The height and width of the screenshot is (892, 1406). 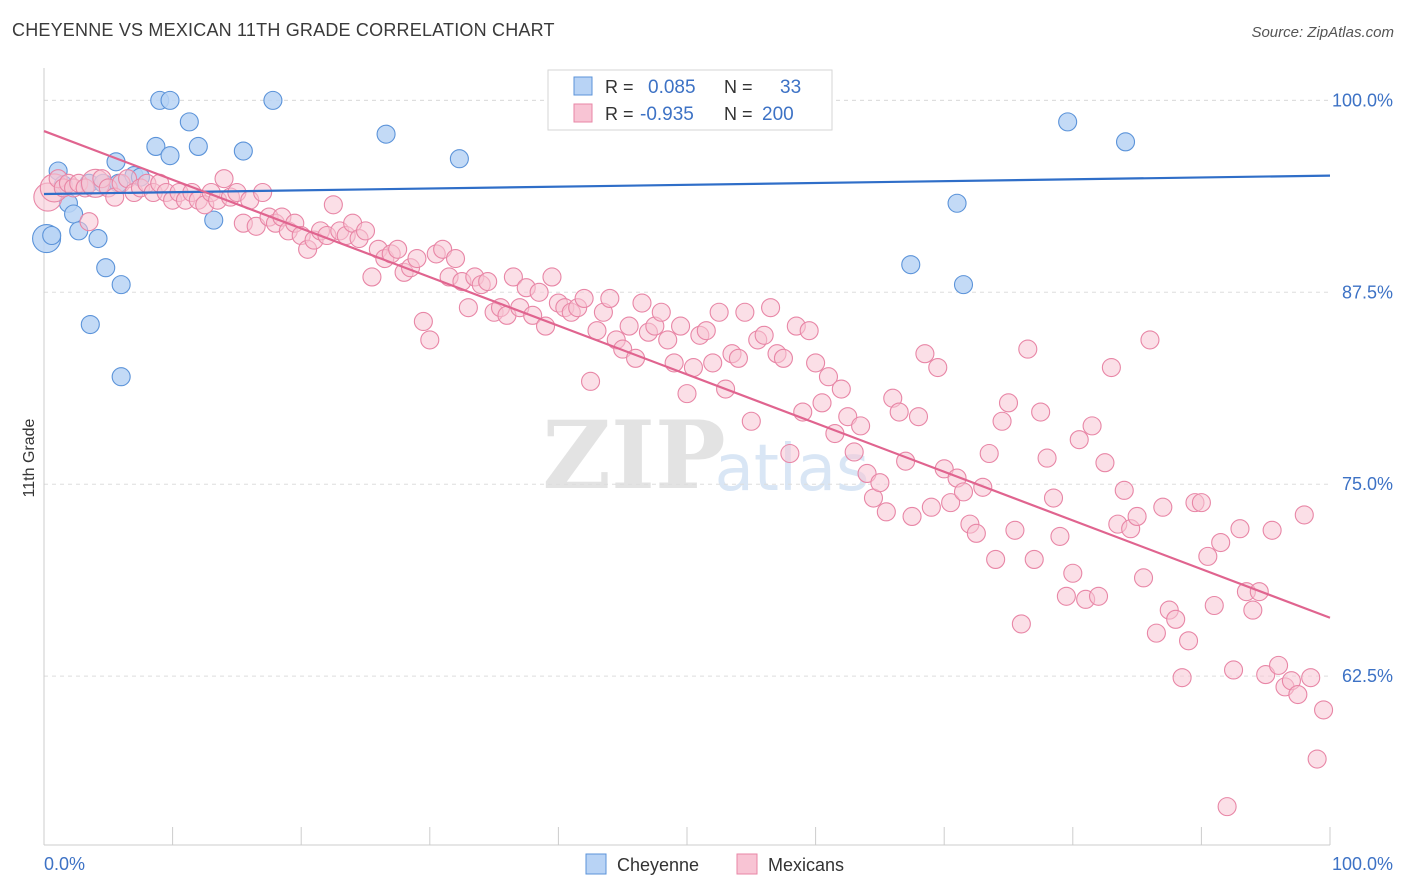 What do you see at coordinates (1362, 100) in the screenshot?
I see `y-tick-label: 100.0%` at bounding box center [1362, 100].